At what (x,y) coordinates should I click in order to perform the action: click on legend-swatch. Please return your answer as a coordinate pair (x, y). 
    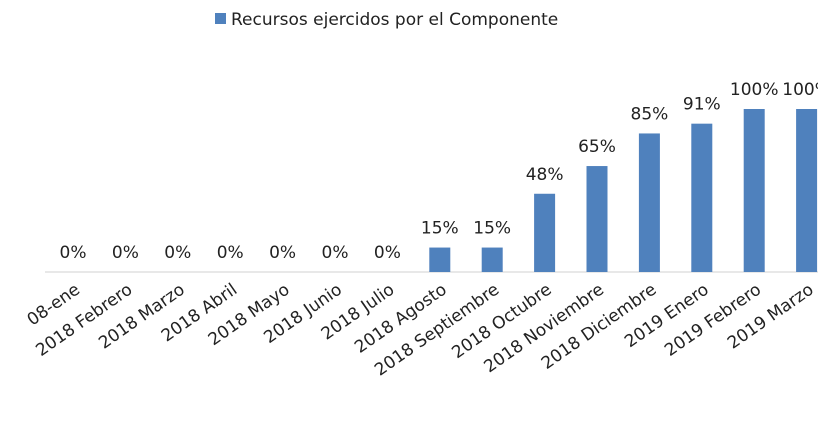
    Looking at the image, I should click on (220, 18).